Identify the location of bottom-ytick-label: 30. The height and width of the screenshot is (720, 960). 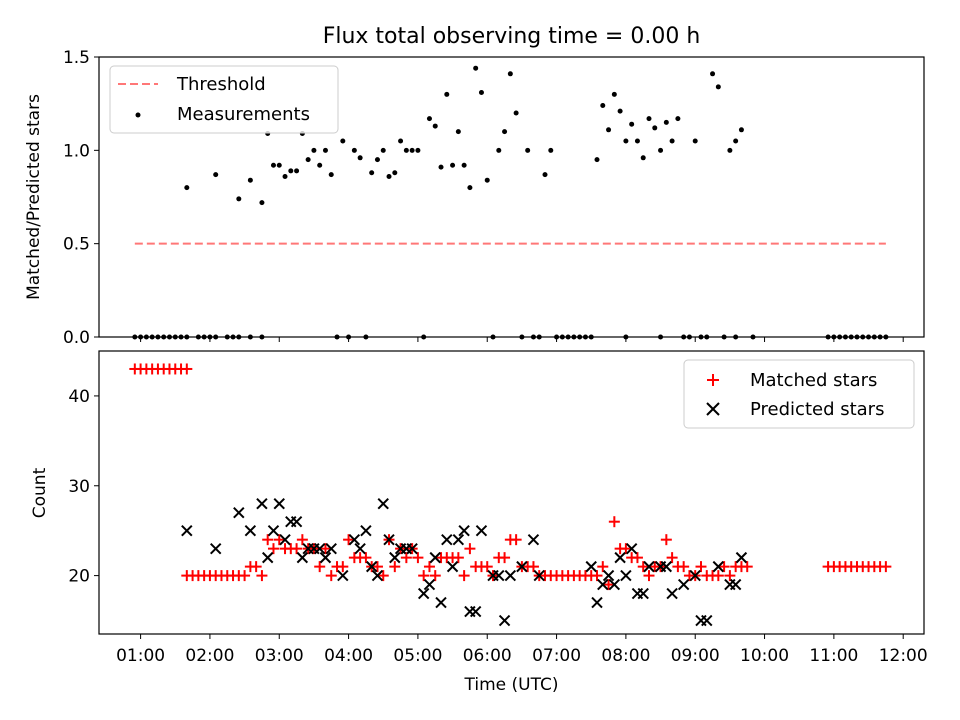
(79, 487).